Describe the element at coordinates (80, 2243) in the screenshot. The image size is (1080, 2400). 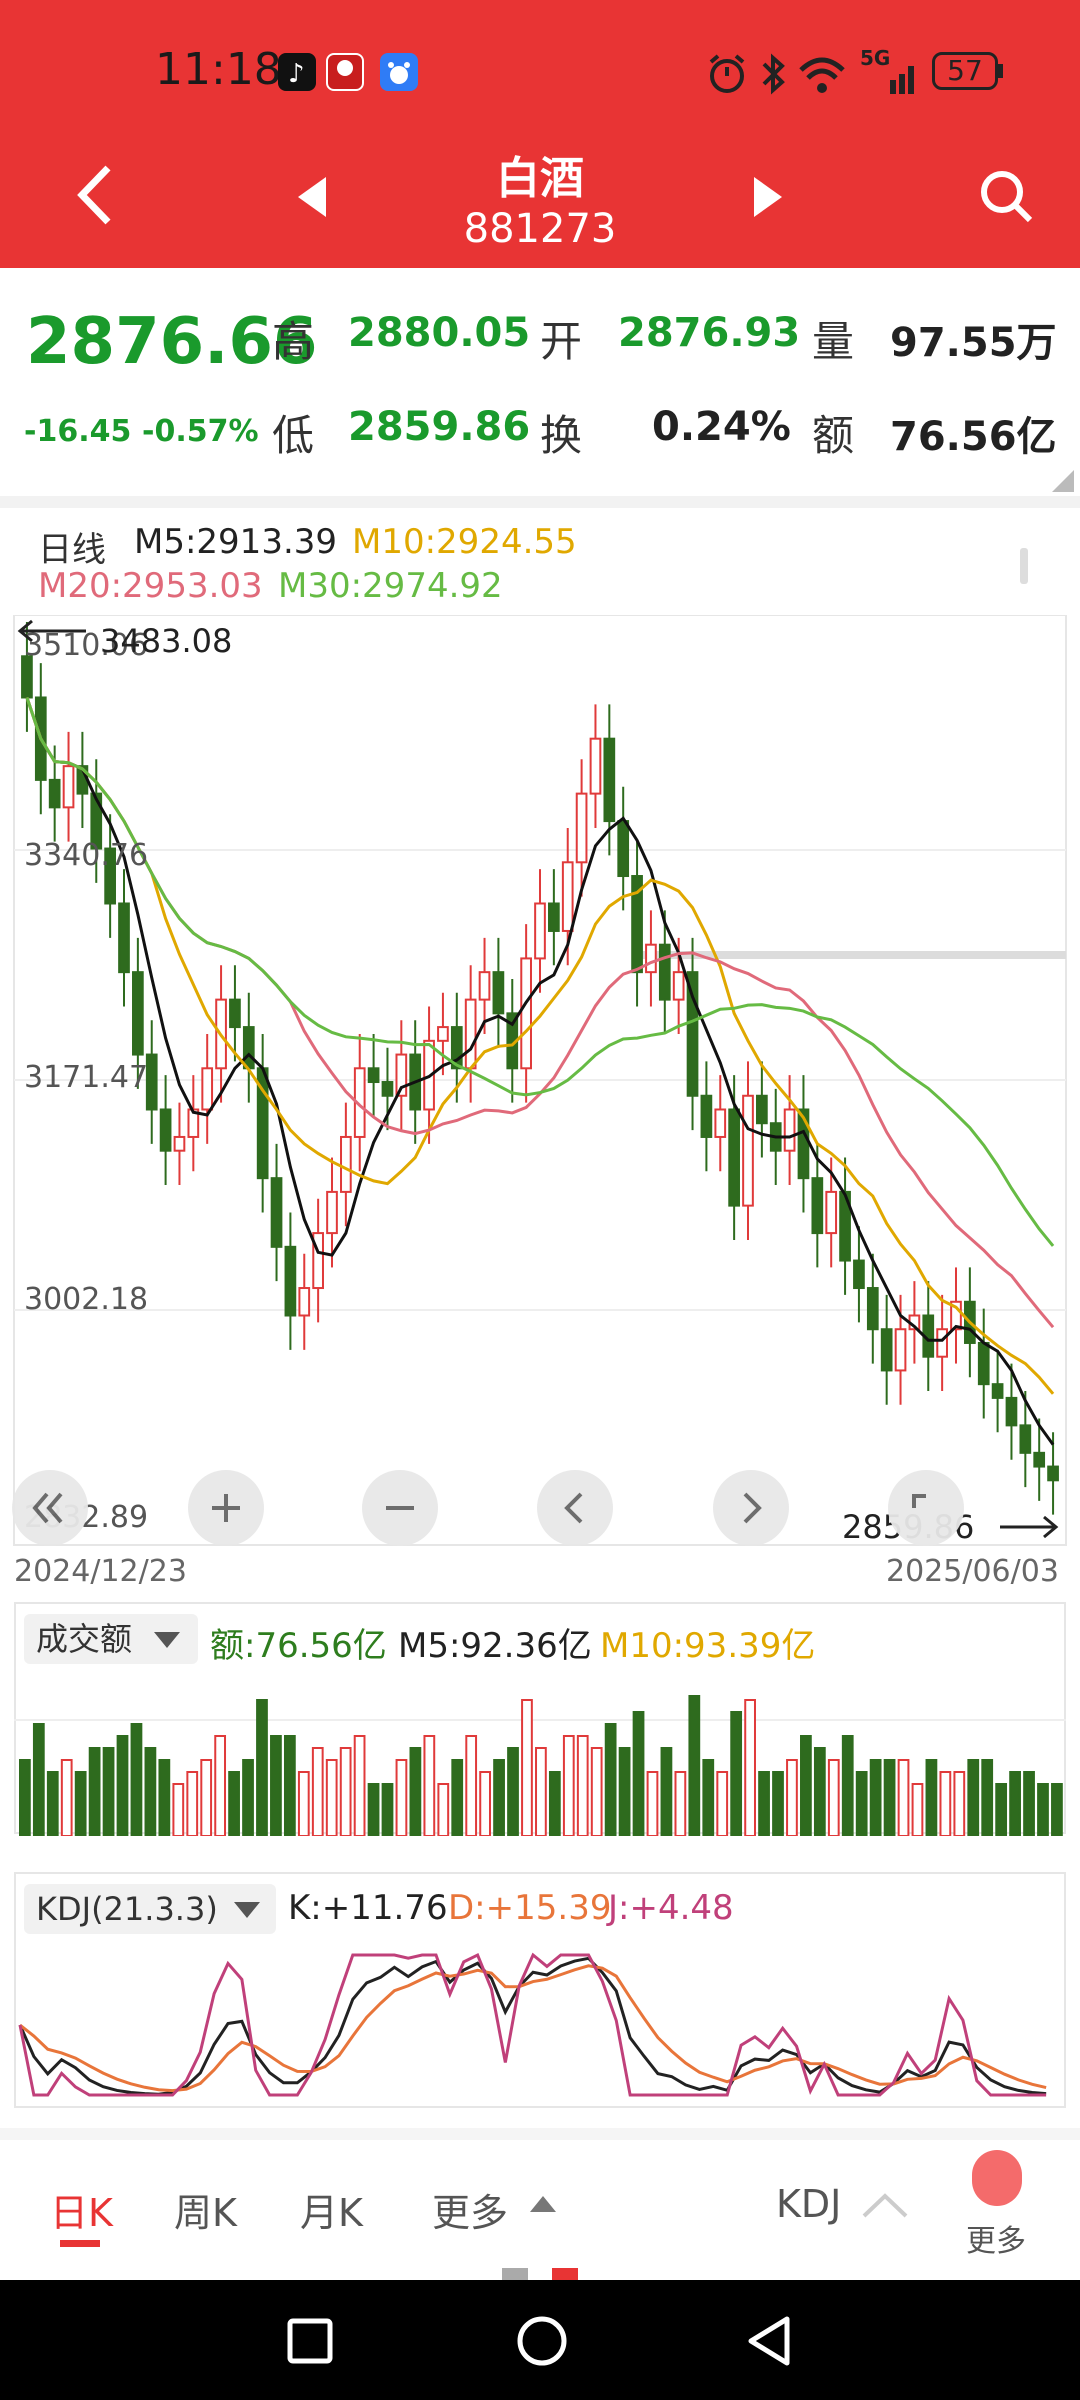
I see `tab-active-indicator` at that location.